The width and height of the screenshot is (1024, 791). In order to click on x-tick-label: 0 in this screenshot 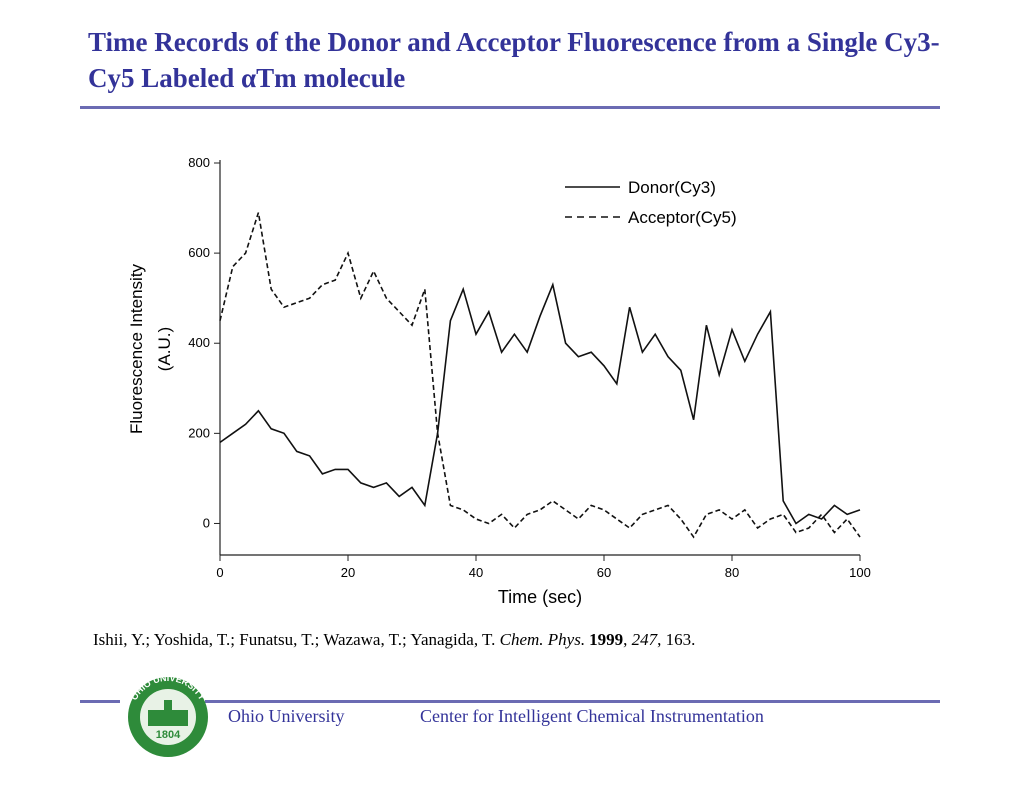, I will do `click(219, 572)`.